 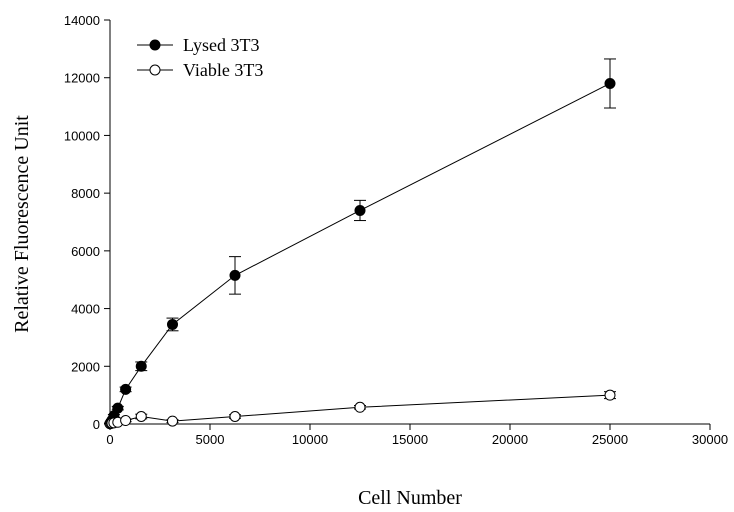 What do you see at coordinates (210, 439) in the screenshot?
I see `x-tick-label: 5000` at bounding box center [210, 439].